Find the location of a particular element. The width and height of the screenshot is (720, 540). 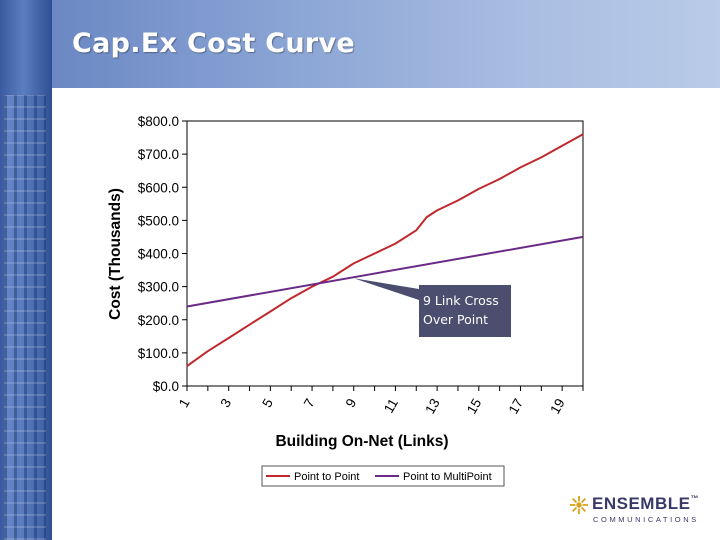

x-tick-label: 19 is located at coordinates (557, 406).